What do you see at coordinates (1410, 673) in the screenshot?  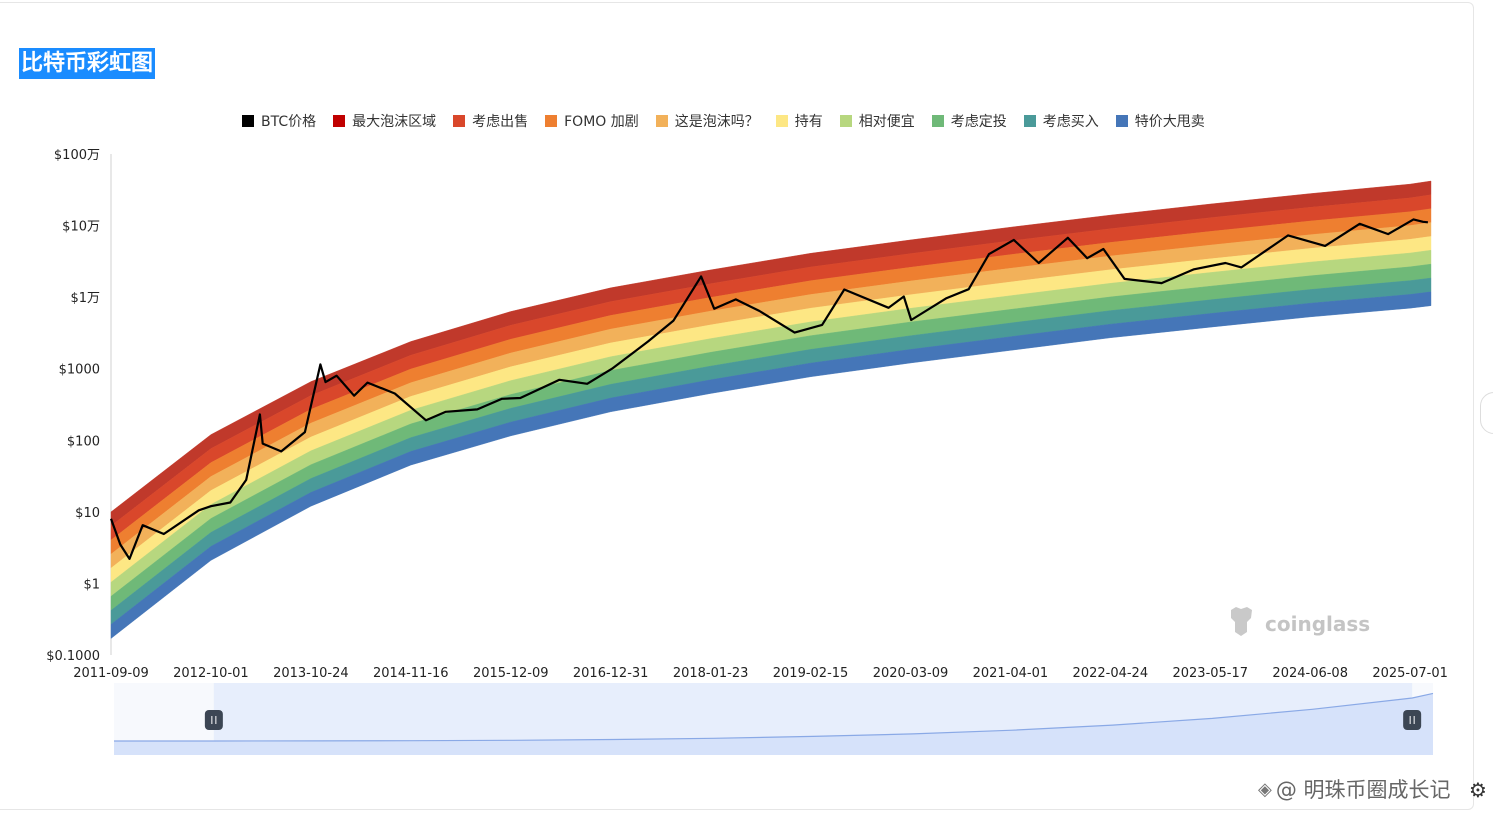 I see `x-tick-label: 2025-07-01` at bounding box center [1410, 673].